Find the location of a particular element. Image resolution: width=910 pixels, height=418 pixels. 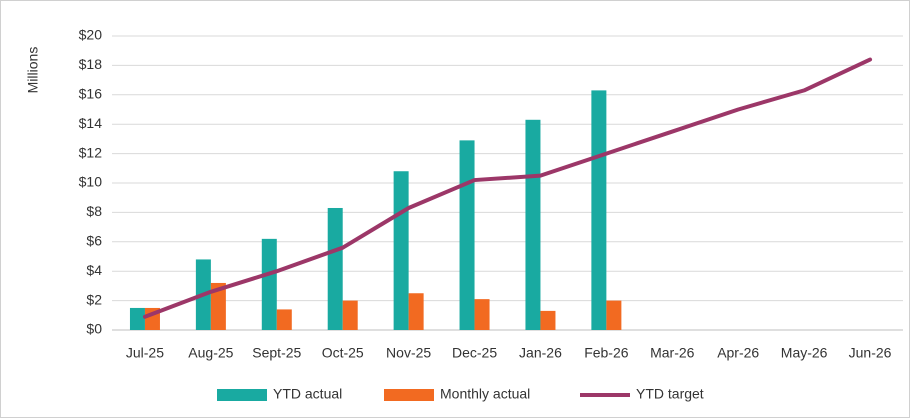

x-tick-label: Jun-26 is located at coordinates (870, 353).